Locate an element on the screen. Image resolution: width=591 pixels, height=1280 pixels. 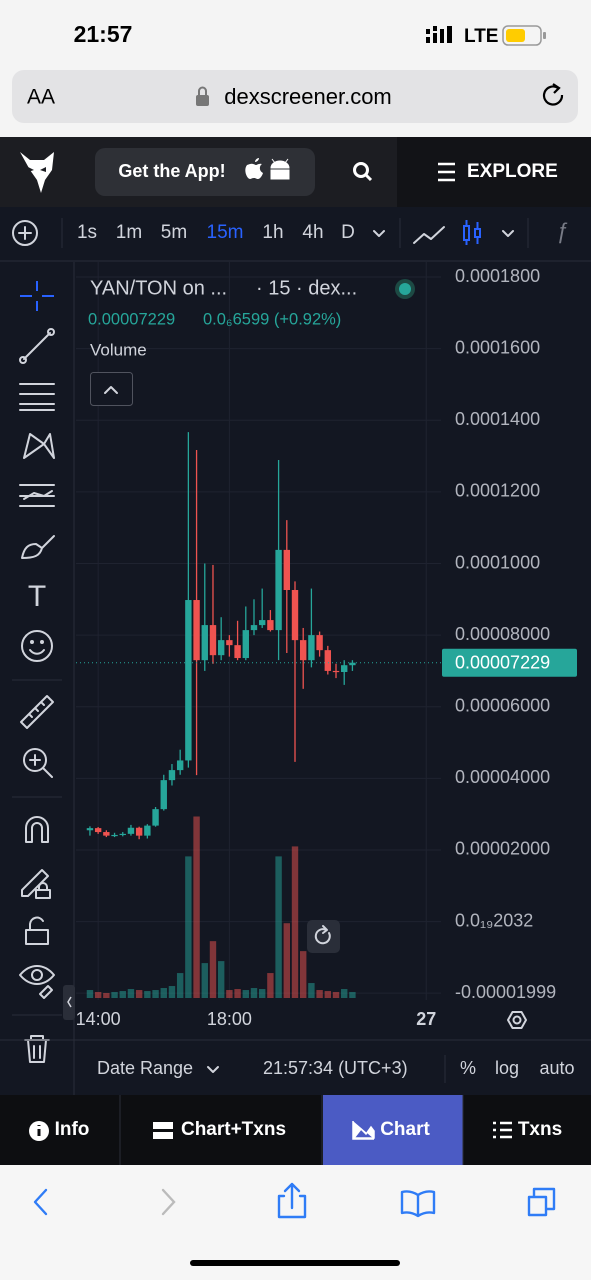
candle-style-button is located at coordinates (472, 232).